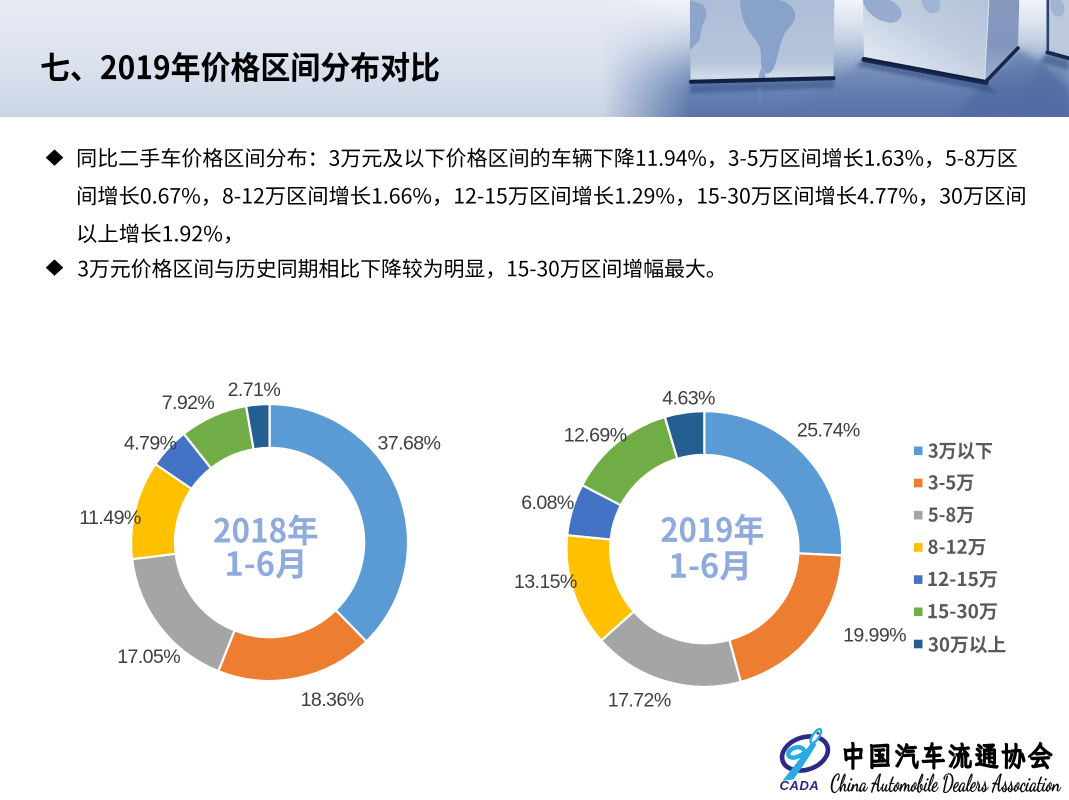 The width and height of the screenshot is (1069, 800). I want to click on svg-text: 7.92%, so click(188, 403).